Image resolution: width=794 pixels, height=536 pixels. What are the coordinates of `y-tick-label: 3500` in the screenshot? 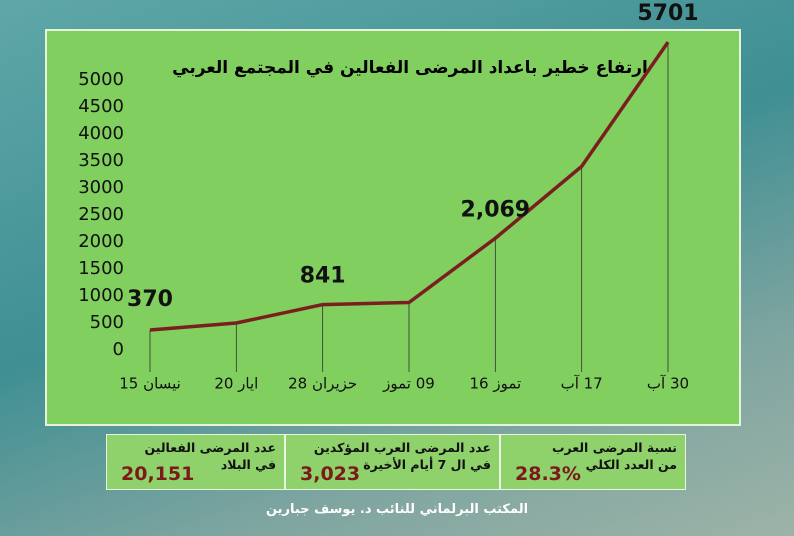 It's located at (101, 160).